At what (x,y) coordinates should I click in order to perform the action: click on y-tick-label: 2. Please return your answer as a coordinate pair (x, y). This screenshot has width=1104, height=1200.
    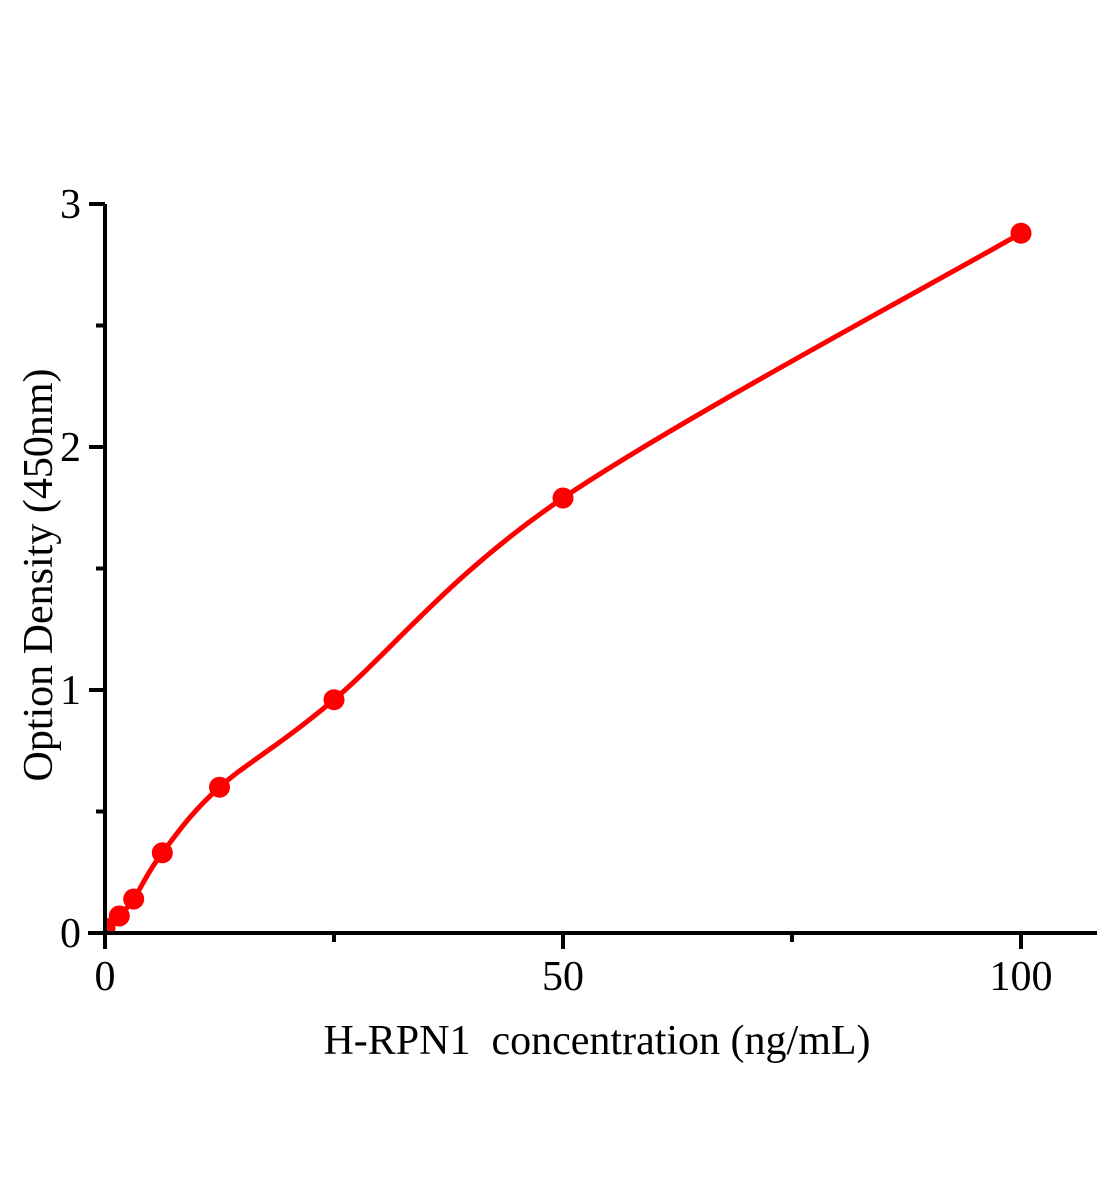
    Looking at the image, I should click on (70, 448).